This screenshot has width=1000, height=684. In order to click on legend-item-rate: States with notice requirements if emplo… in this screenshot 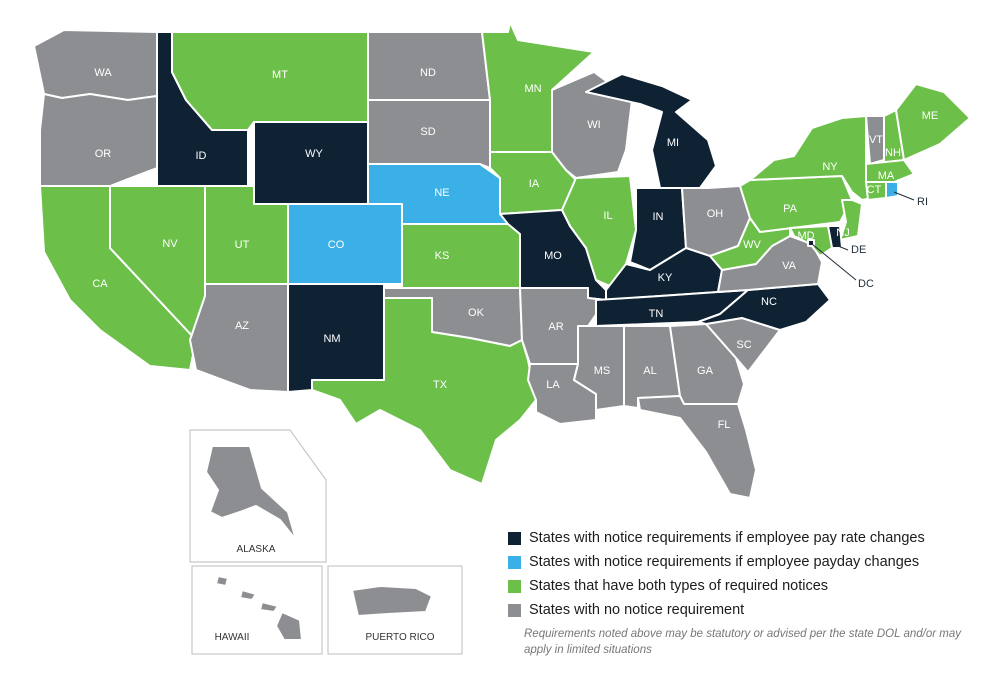, I will do `click(748, 538)`.